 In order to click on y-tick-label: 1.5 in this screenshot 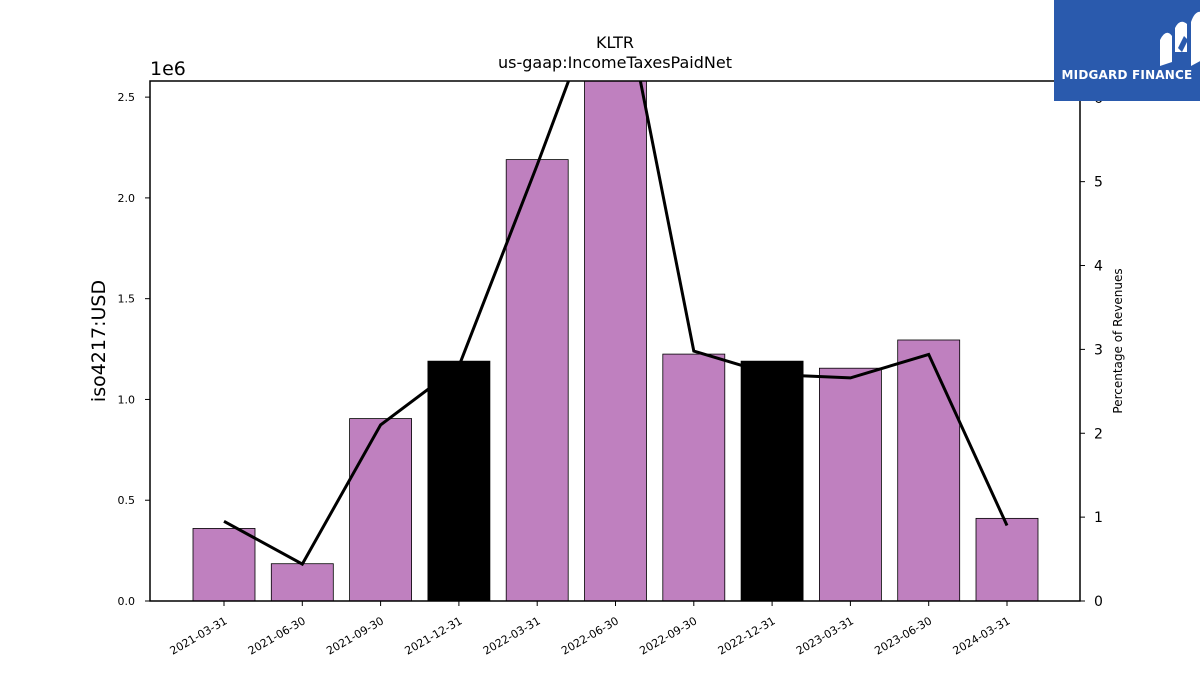, I will do `click(127, 299)`.